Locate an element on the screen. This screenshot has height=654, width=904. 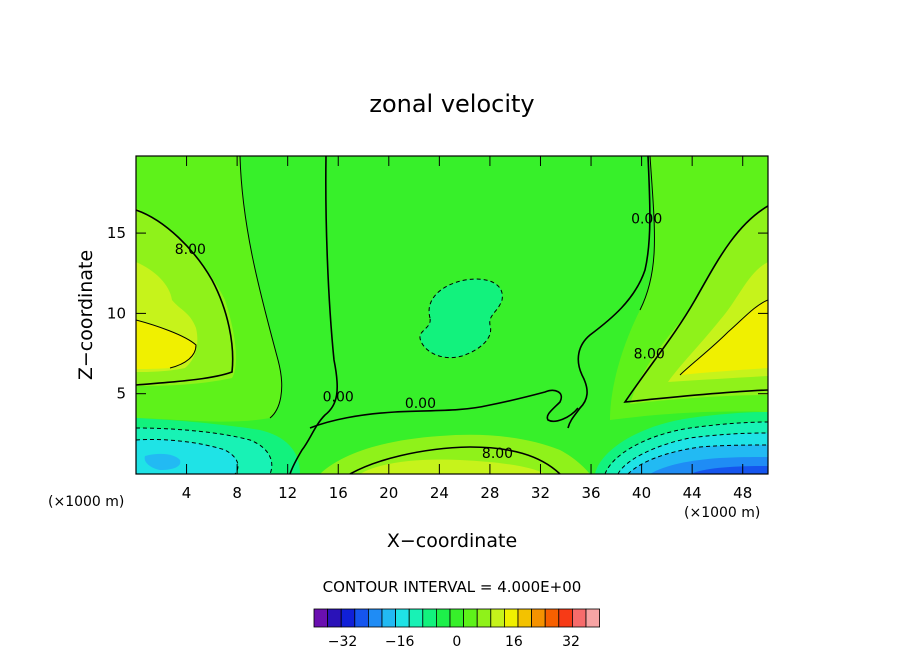
x-tick-label: 20 is located at coordinates (388, 493).